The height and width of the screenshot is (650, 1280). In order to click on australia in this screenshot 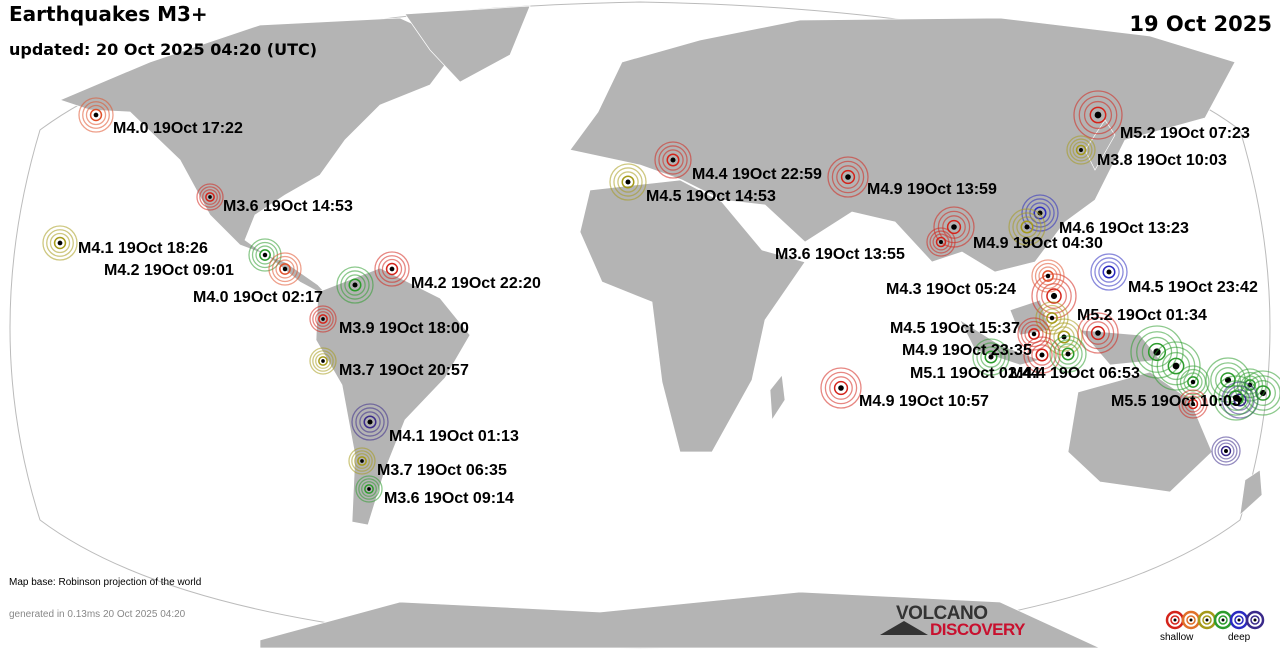, I will do `click(1140, 432)`.